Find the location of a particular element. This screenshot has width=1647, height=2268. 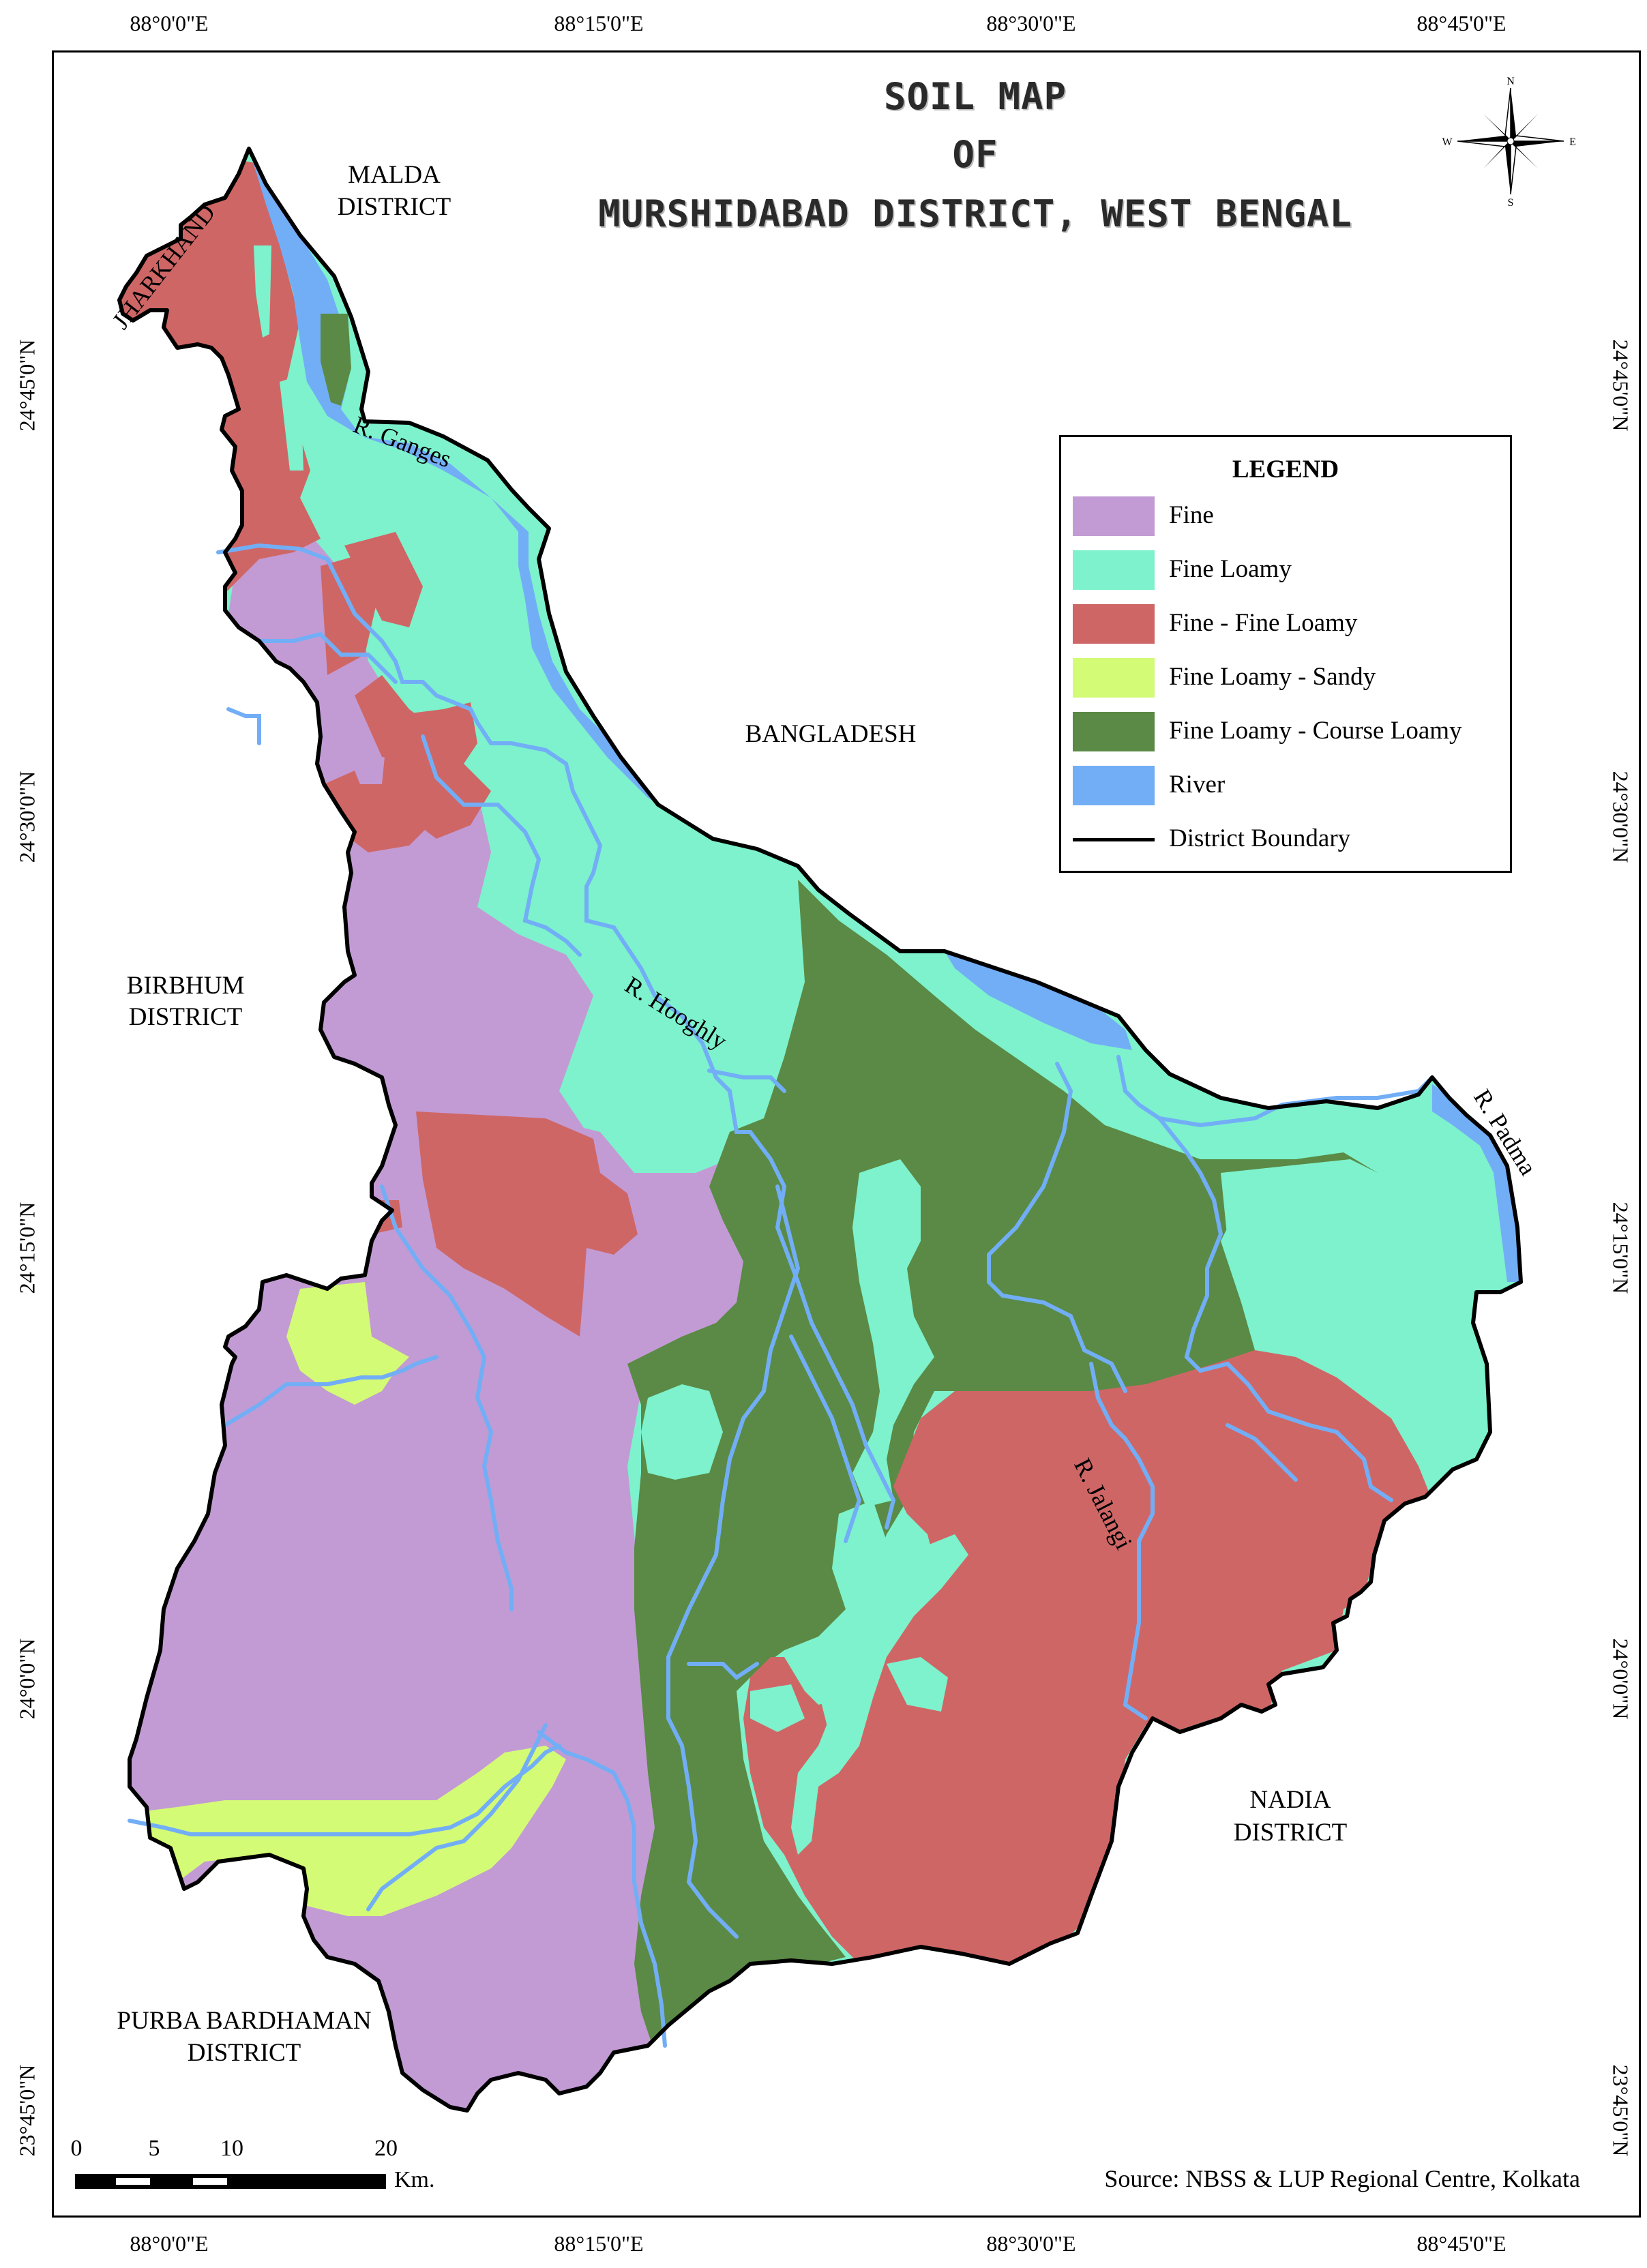

purba-bardhaman-district-label-line-1: PURBA BARDHAMAN is located at coordinates (244, 2021).